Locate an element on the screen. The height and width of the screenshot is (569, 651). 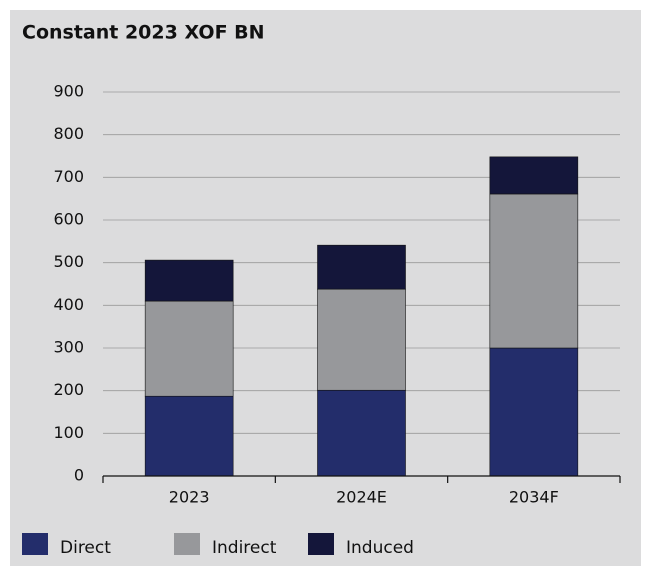
y-tick-label: 900 is located at coordinates (68, 91).